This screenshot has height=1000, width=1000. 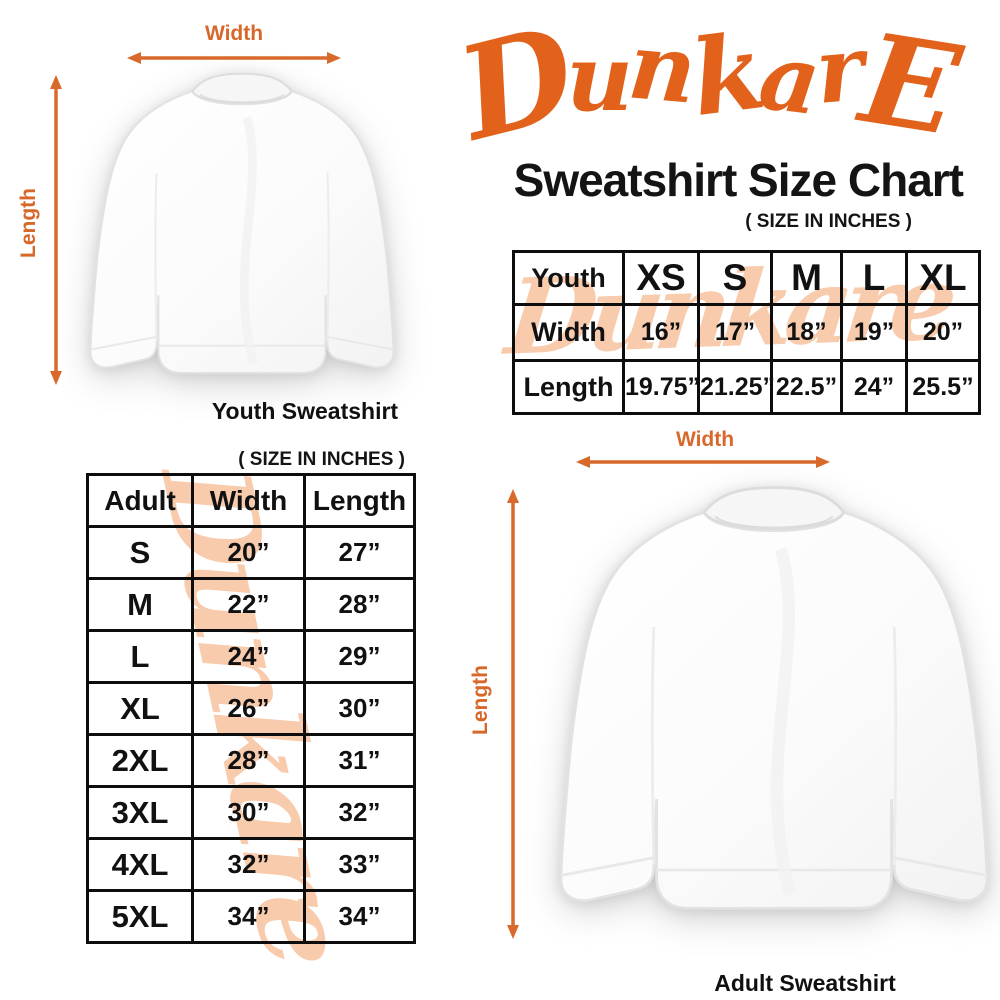 What do you see at coordinates (874, 278) in the screenshot?
I see `table-header-cell: L` at bounding box center [874, 278].